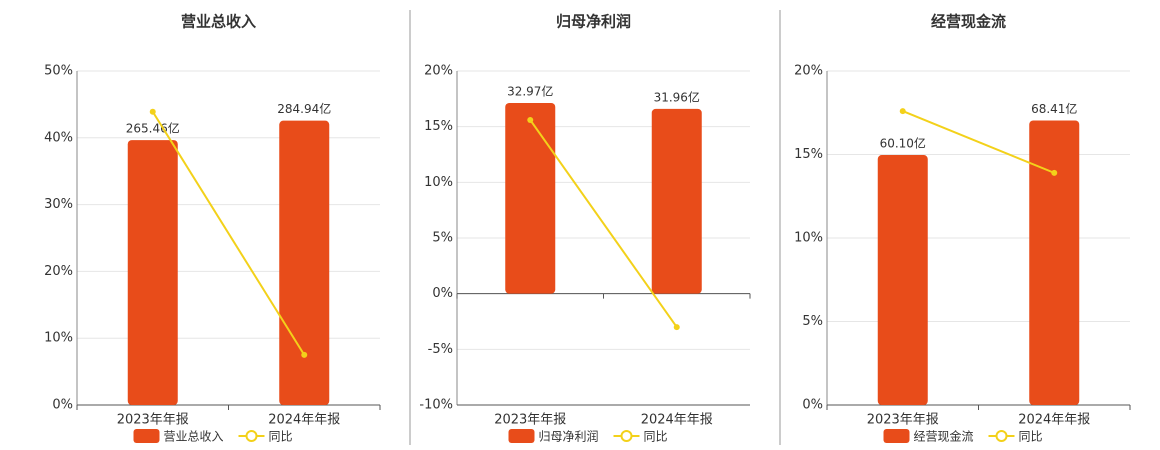 The image size is (1160, 450). I want to click on value-label: 31.96亿, so click(677, 96).